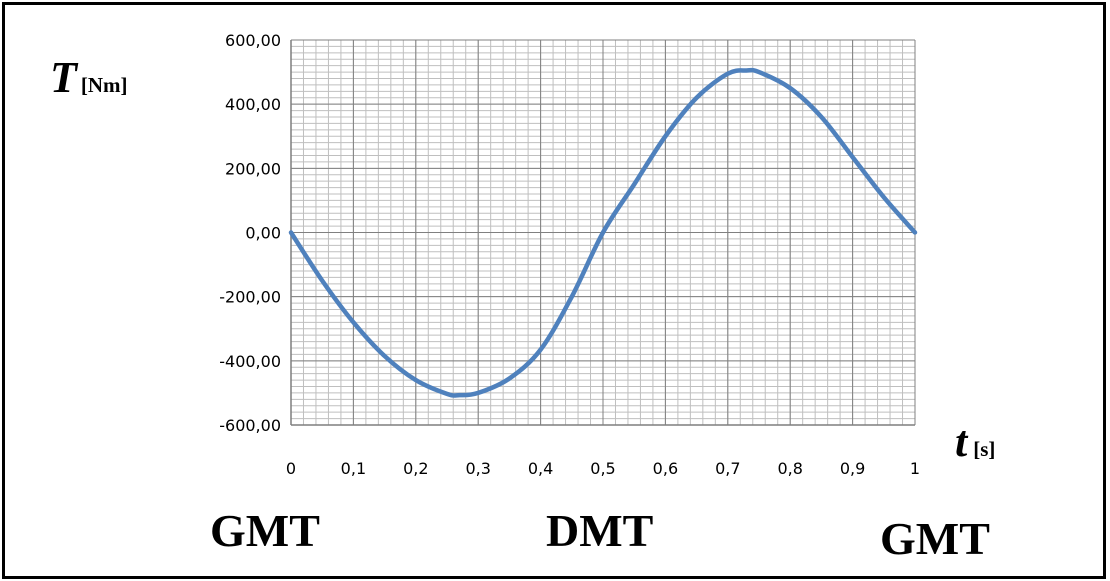 The width and height of the screenshot is (1110, 581). What do you see at coordinates (984, 449) in the screenshot?
I see `x-axis-unit: [s]` at bounding box center [984, 449].